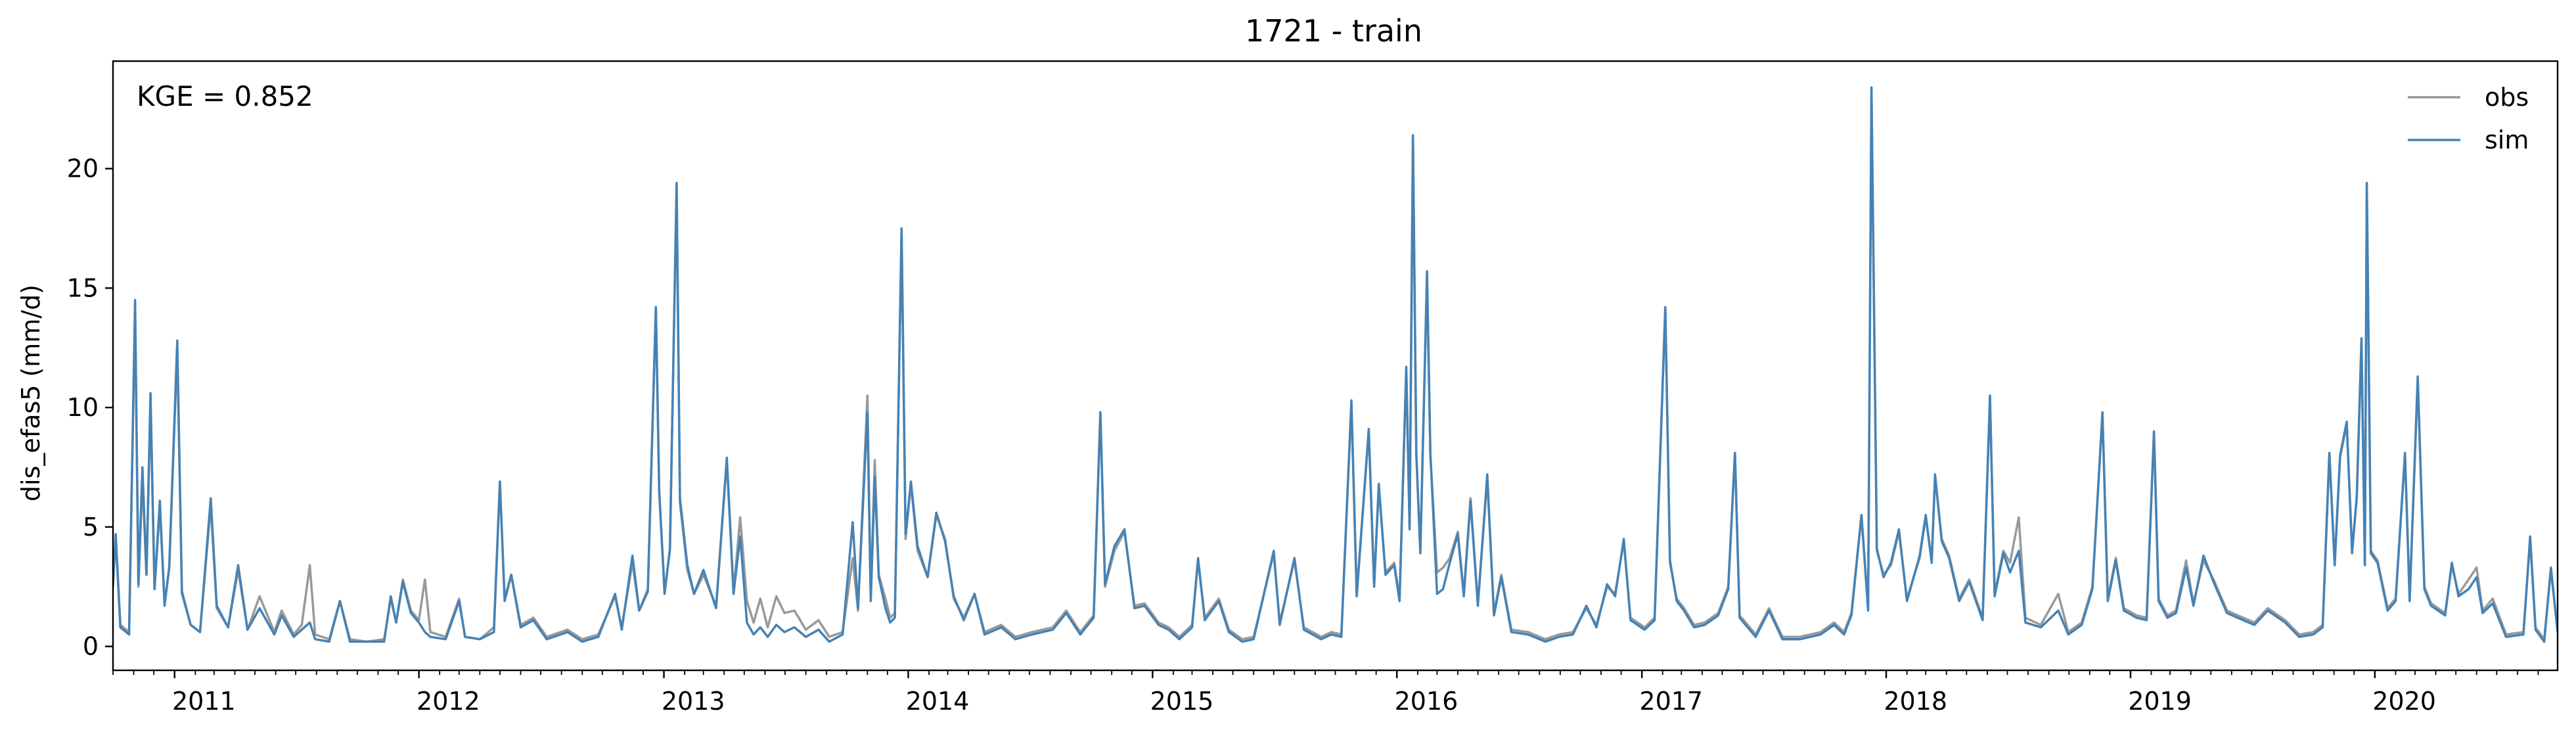 The height and width of the screenshot is (738, 2576). I want to click on legend: obs sim, so click(2468, 118).